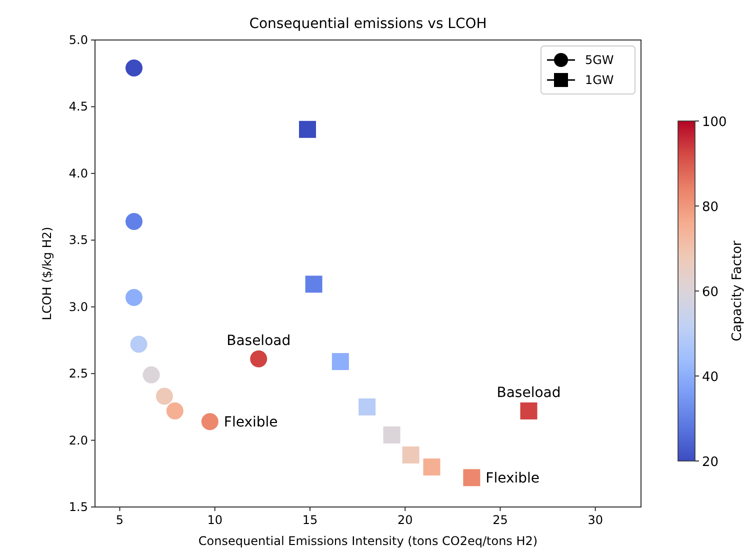 Image resolution: width=748 pixels, height=550 pixels. What do you see at coordinates (368, 541) in the screenshot?
I see `x-axis-title: Consequential Emissions Intensity (tons CO2eq/tons H2)` at bounding box center [368, 541].